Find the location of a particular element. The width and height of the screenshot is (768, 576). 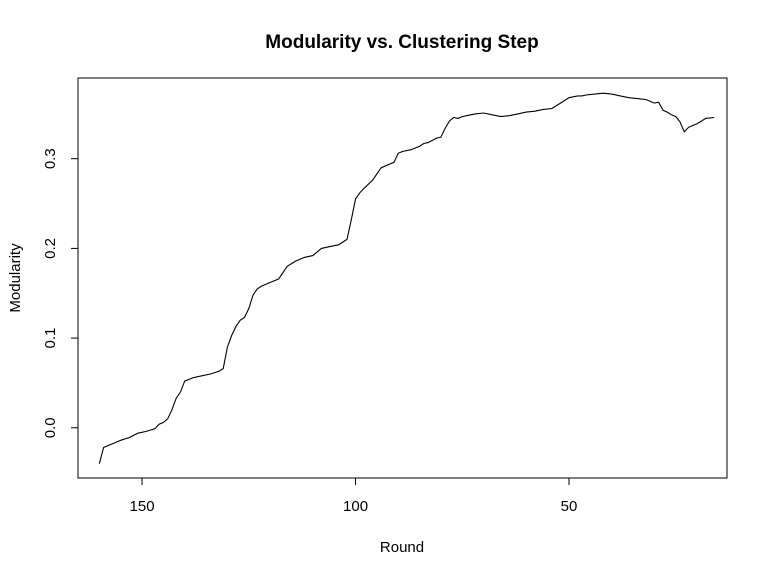

x-tick-label: 100 is located at coordinates (355, 506).